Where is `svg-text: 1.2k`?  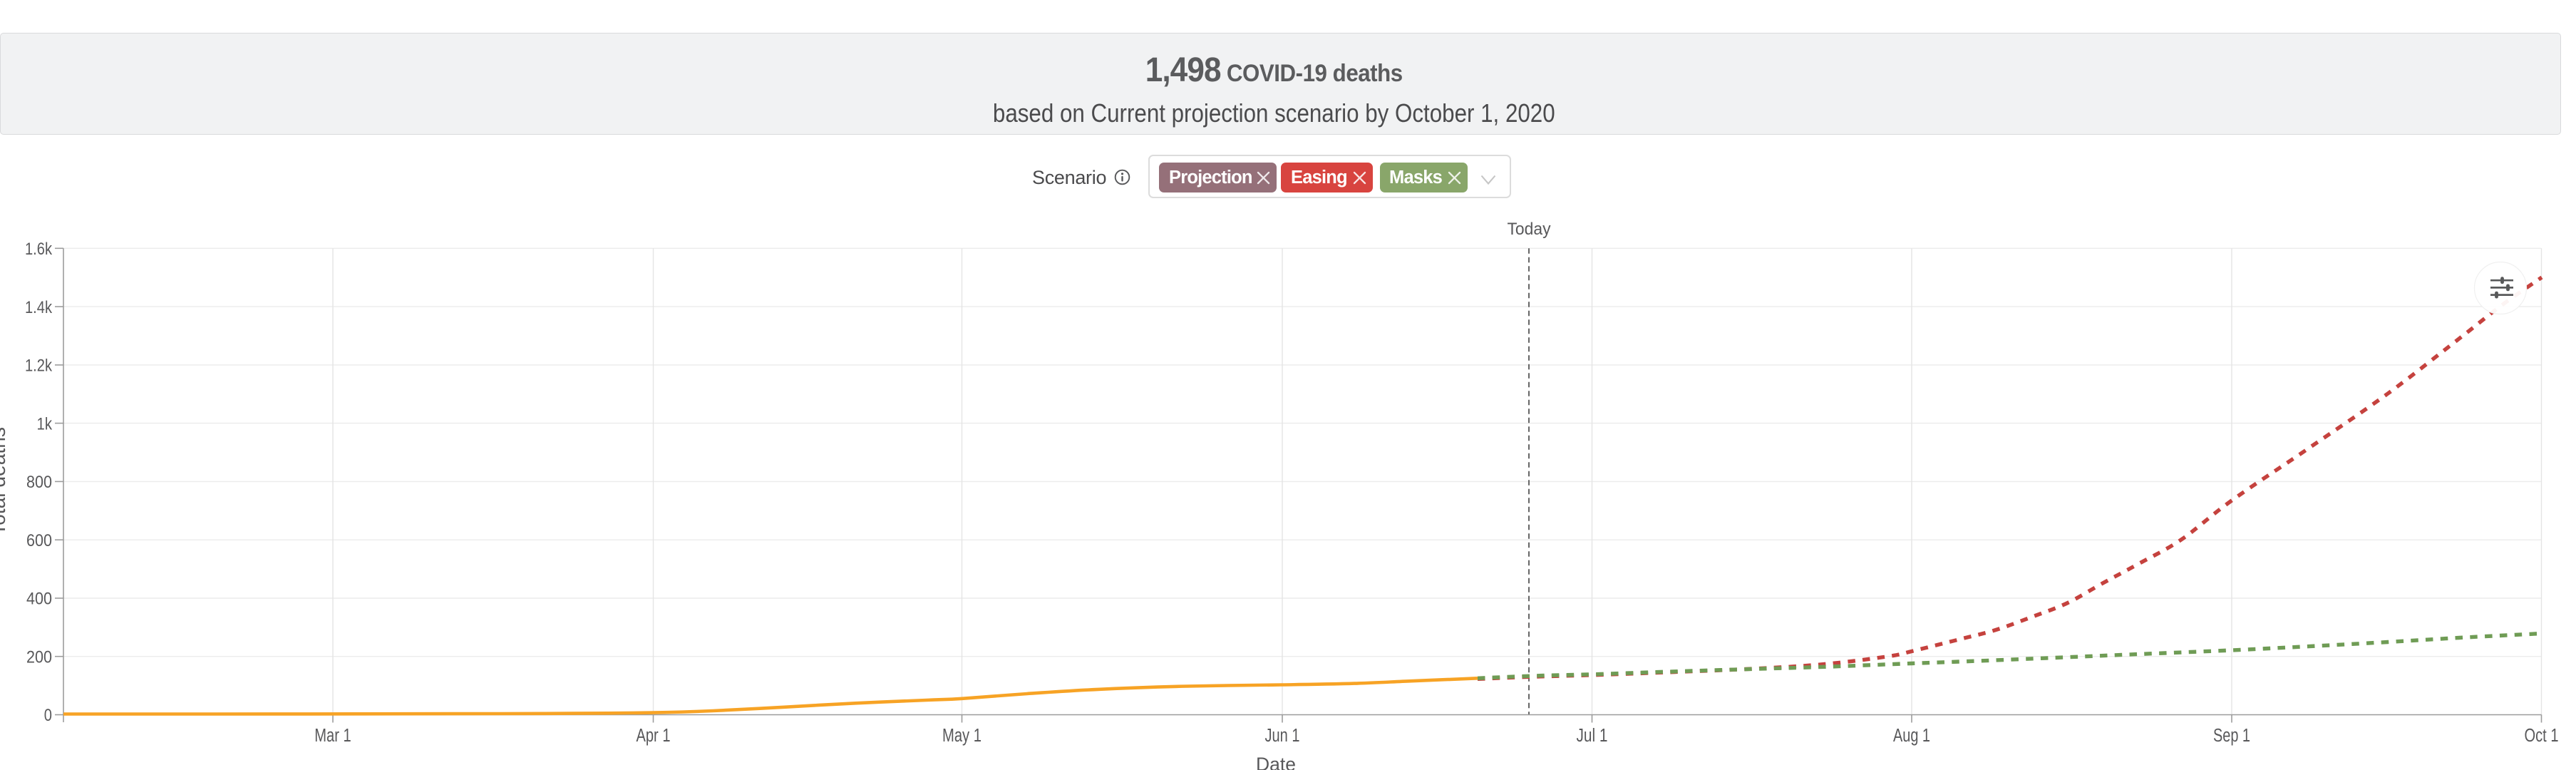
svg-text: 1.2k is located at coordinates (39, 366).